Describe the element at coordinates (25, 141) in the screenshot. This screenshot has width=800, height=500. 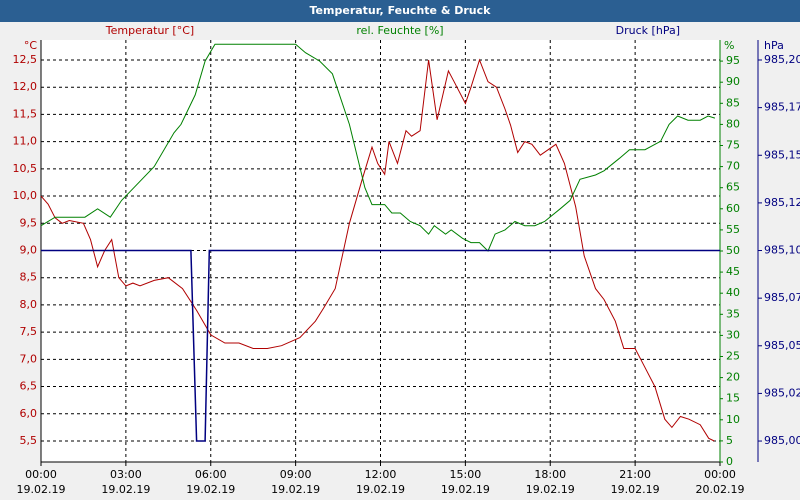
I see `y-tick-label: 11,0` at that location.